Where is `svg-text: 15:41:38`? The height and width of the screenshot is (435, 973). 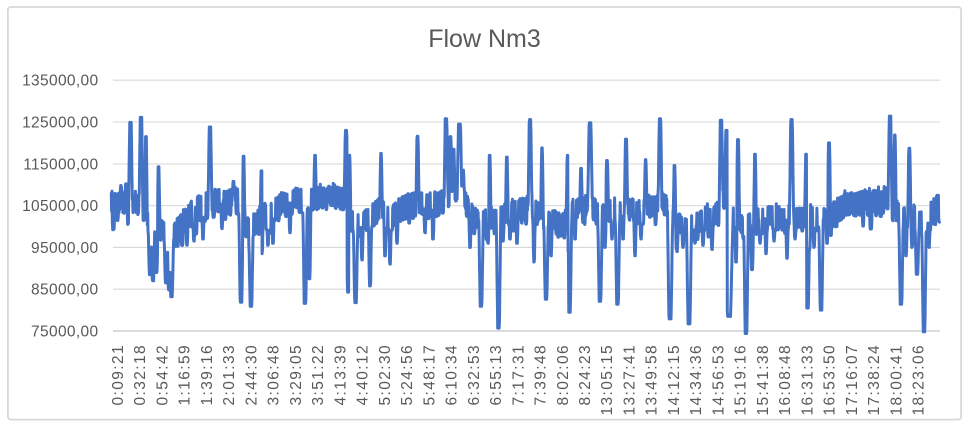
svg-text: 15:41:38 is located at coordinates (763, 380).